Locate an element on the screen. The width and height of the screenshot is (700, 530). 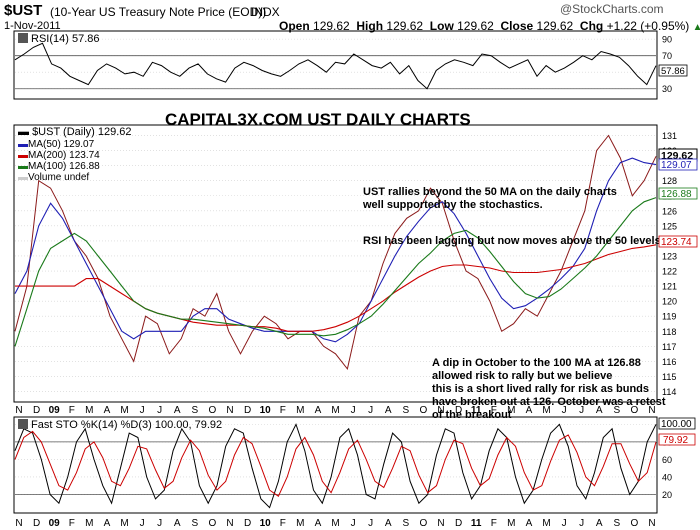
legend-ma50: ▬MA(50) 129.07 is located at coordinates (56, 144).